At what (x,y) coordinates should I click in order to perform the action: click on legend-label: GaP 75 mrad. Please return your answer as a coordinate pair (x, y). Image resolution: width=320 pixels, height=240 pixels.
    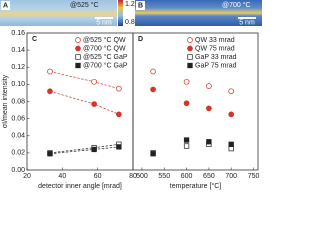
    Looking at the image, I should click on (216, 65).